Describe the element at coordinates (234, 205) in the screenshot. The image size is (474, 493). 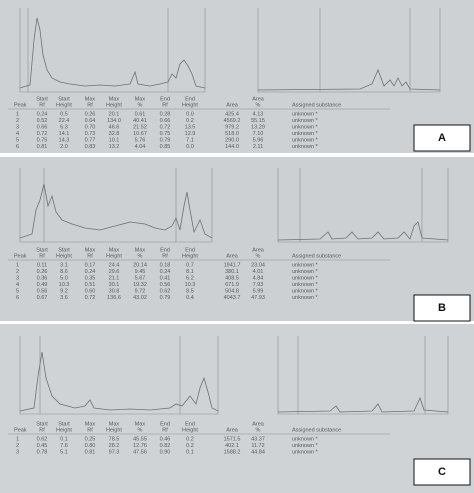
I see `chromatograms-b` at that location.